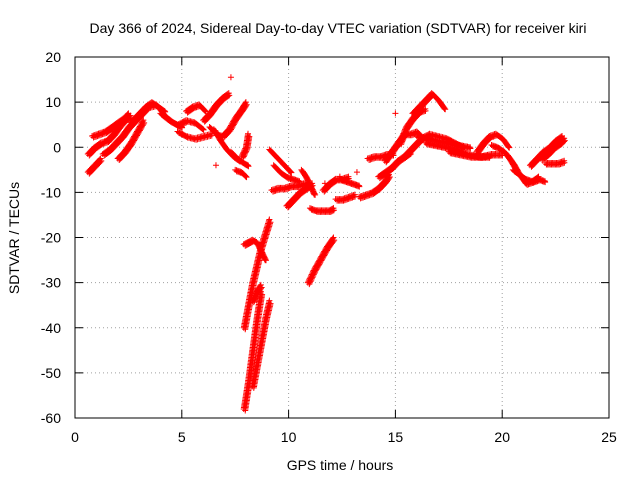  Describe the element at coordinates (57, 147) in the screenshot. I see `y-tick-label: 0` at that location.